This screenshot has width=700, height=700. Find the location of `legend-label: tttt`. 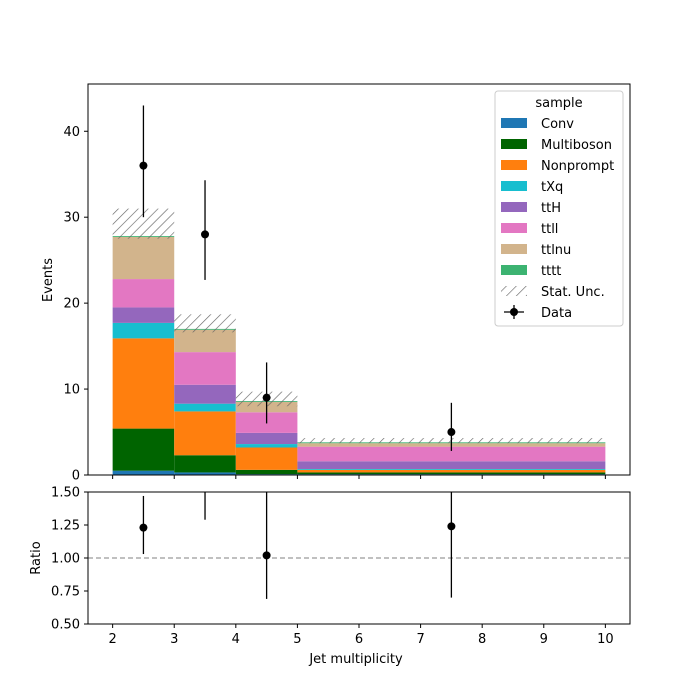

legend-label: tttt is located at coordinates (551, 271).